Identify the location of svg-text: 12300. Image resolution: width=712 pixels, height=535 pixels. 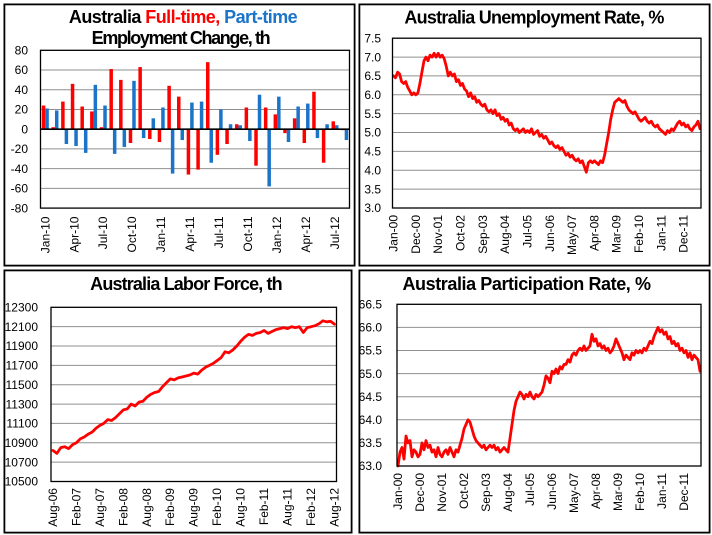
(22, 308).